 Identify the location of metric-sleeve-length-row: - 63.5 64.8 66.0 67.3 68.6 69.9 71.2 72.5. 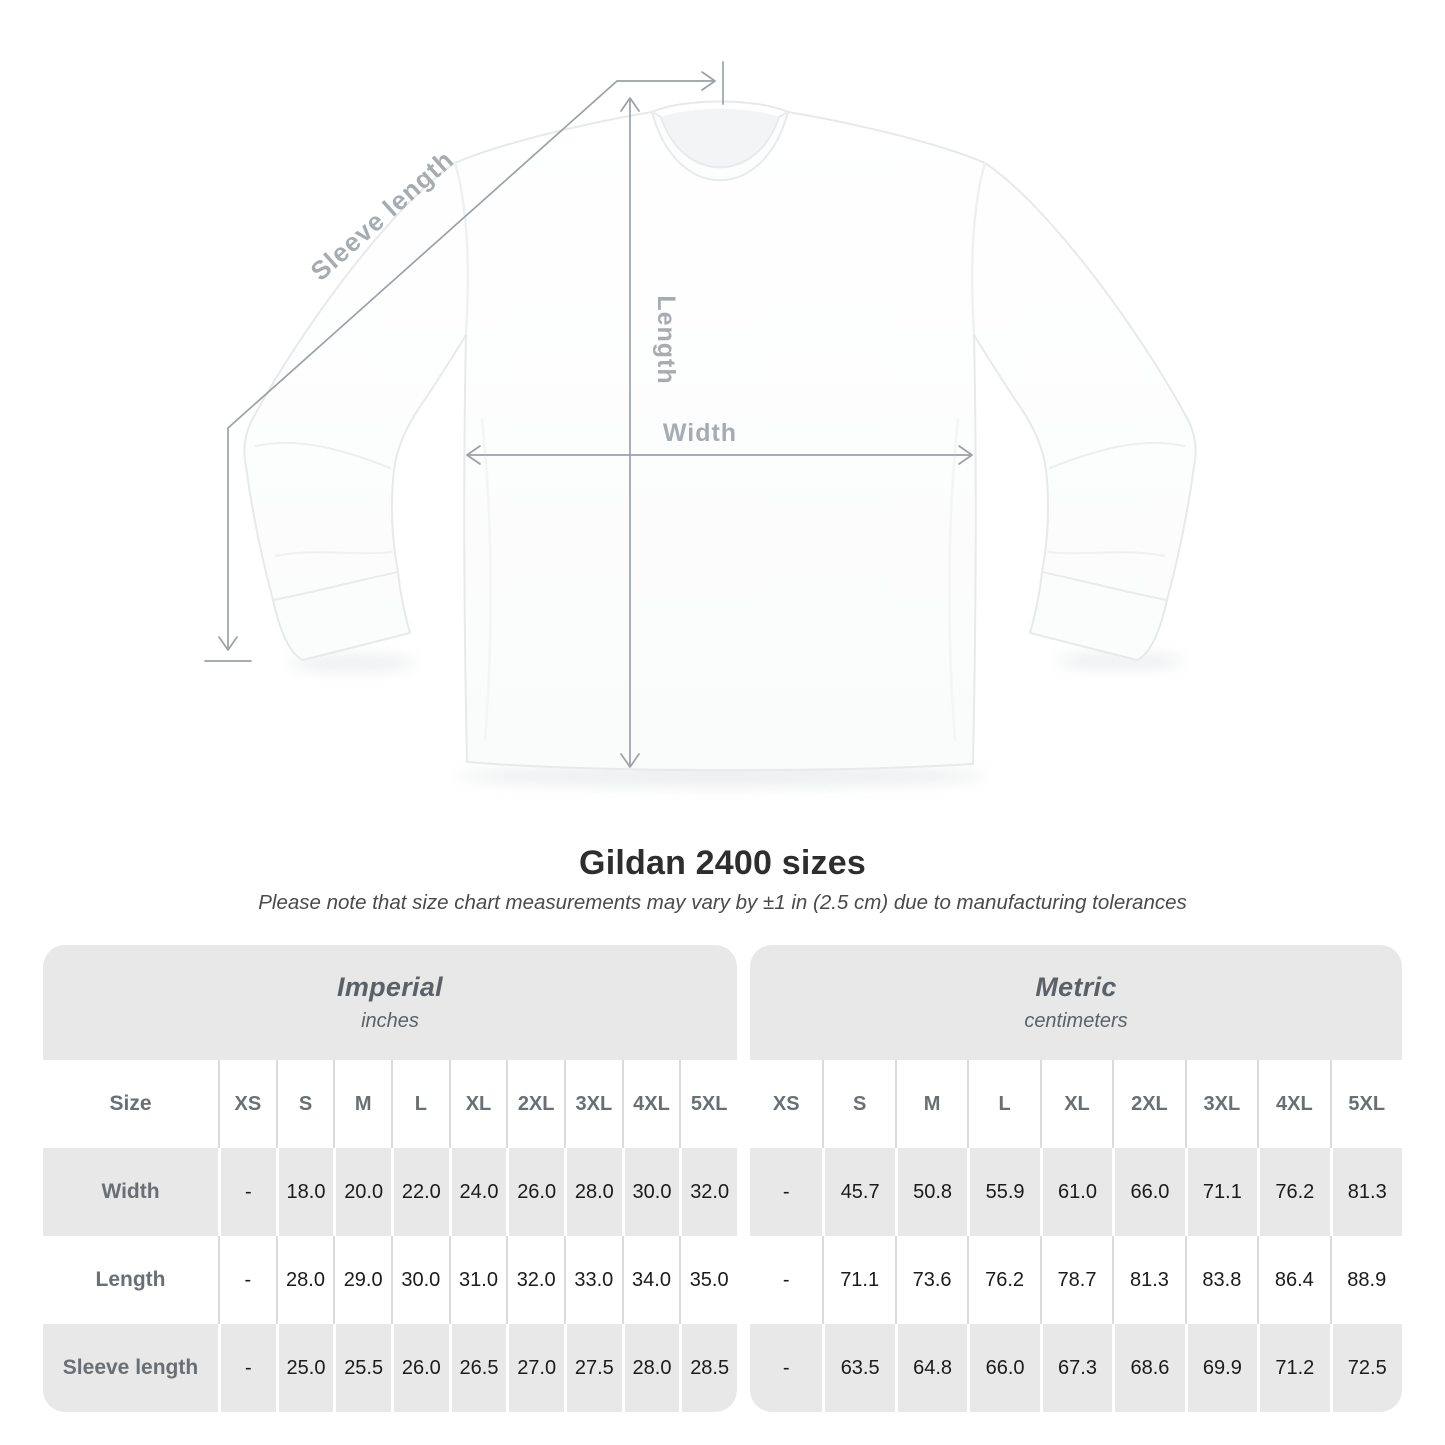
(1076, 1368).